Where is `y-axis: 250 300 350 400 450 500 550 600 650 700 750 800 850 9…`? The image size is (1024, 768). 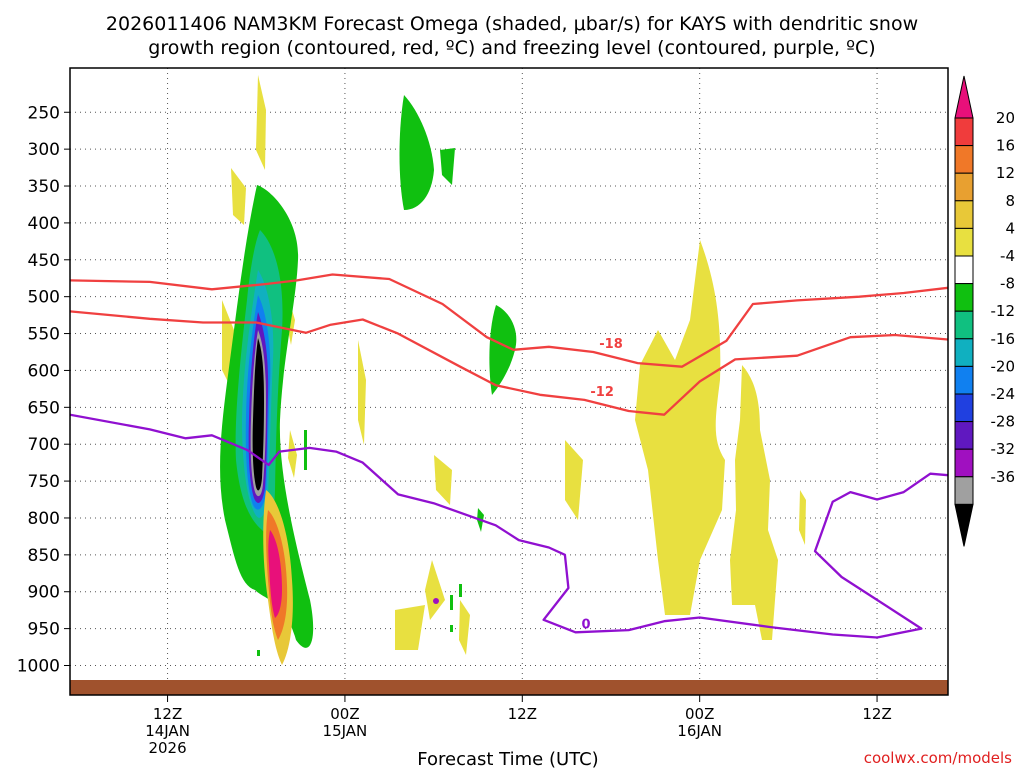 y-axis: 250 300 350 400 450 500 550 600 650 700 750 800 850 9… is located at coordinates (43, 389).